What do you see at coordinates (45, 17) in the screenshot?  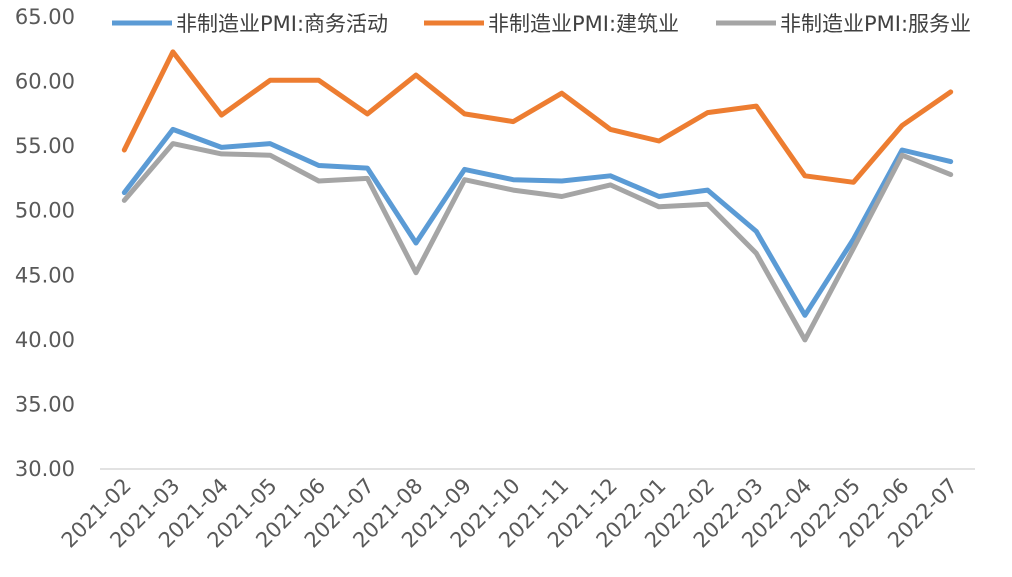 I see `y-tick-label: 65.00` at bounding box center [45, 17].